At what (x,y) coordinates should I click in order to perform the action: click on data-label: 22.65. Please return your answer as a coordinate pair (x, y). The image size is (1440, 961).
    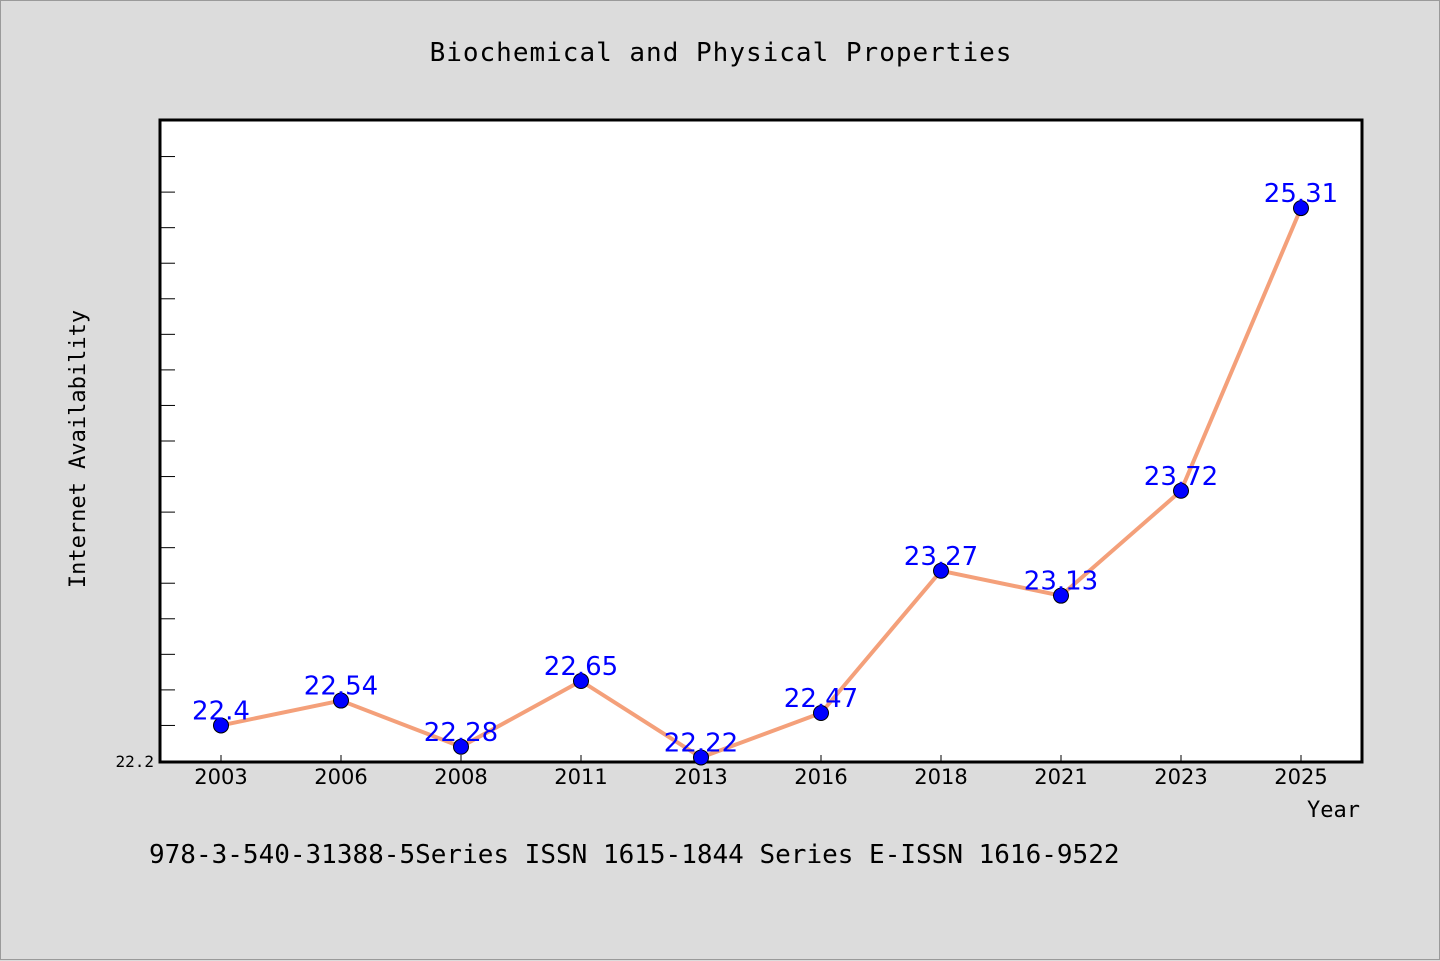
    Looking at the image, I should click on (581, 667).